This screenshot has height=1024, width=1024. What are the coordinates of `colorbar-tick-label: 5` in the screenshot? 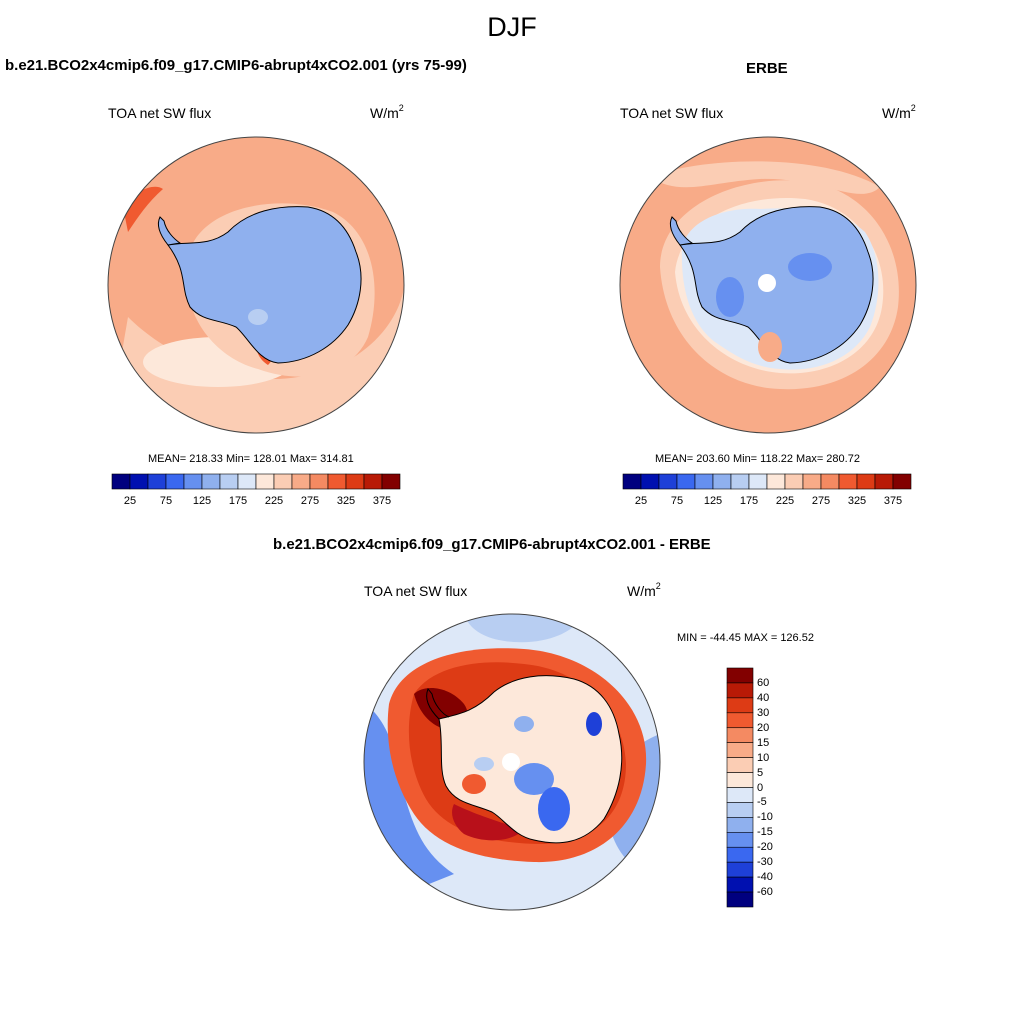 It's located at (760, 772).